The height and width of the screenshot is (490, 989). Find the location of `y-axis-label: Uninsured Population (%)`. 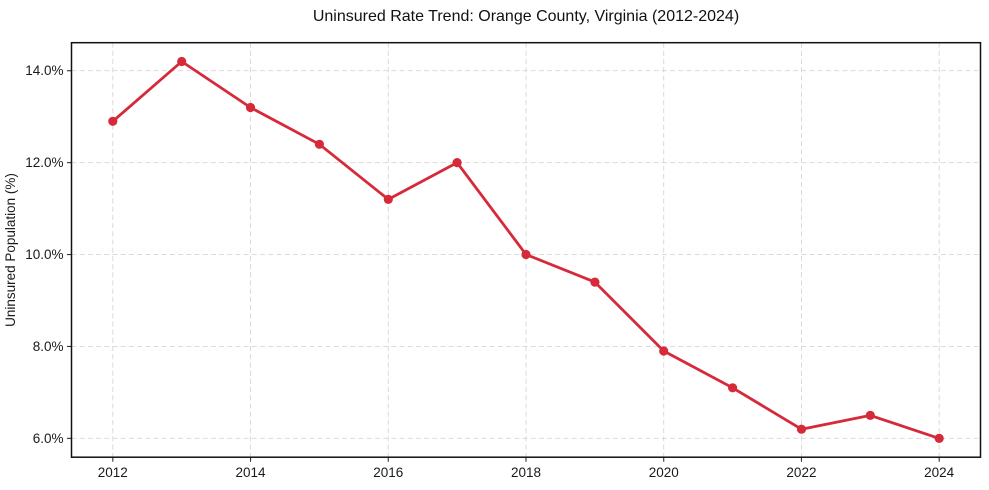

y-axis-label: Uninsured Population (%) is located at coordinates (10, 250).